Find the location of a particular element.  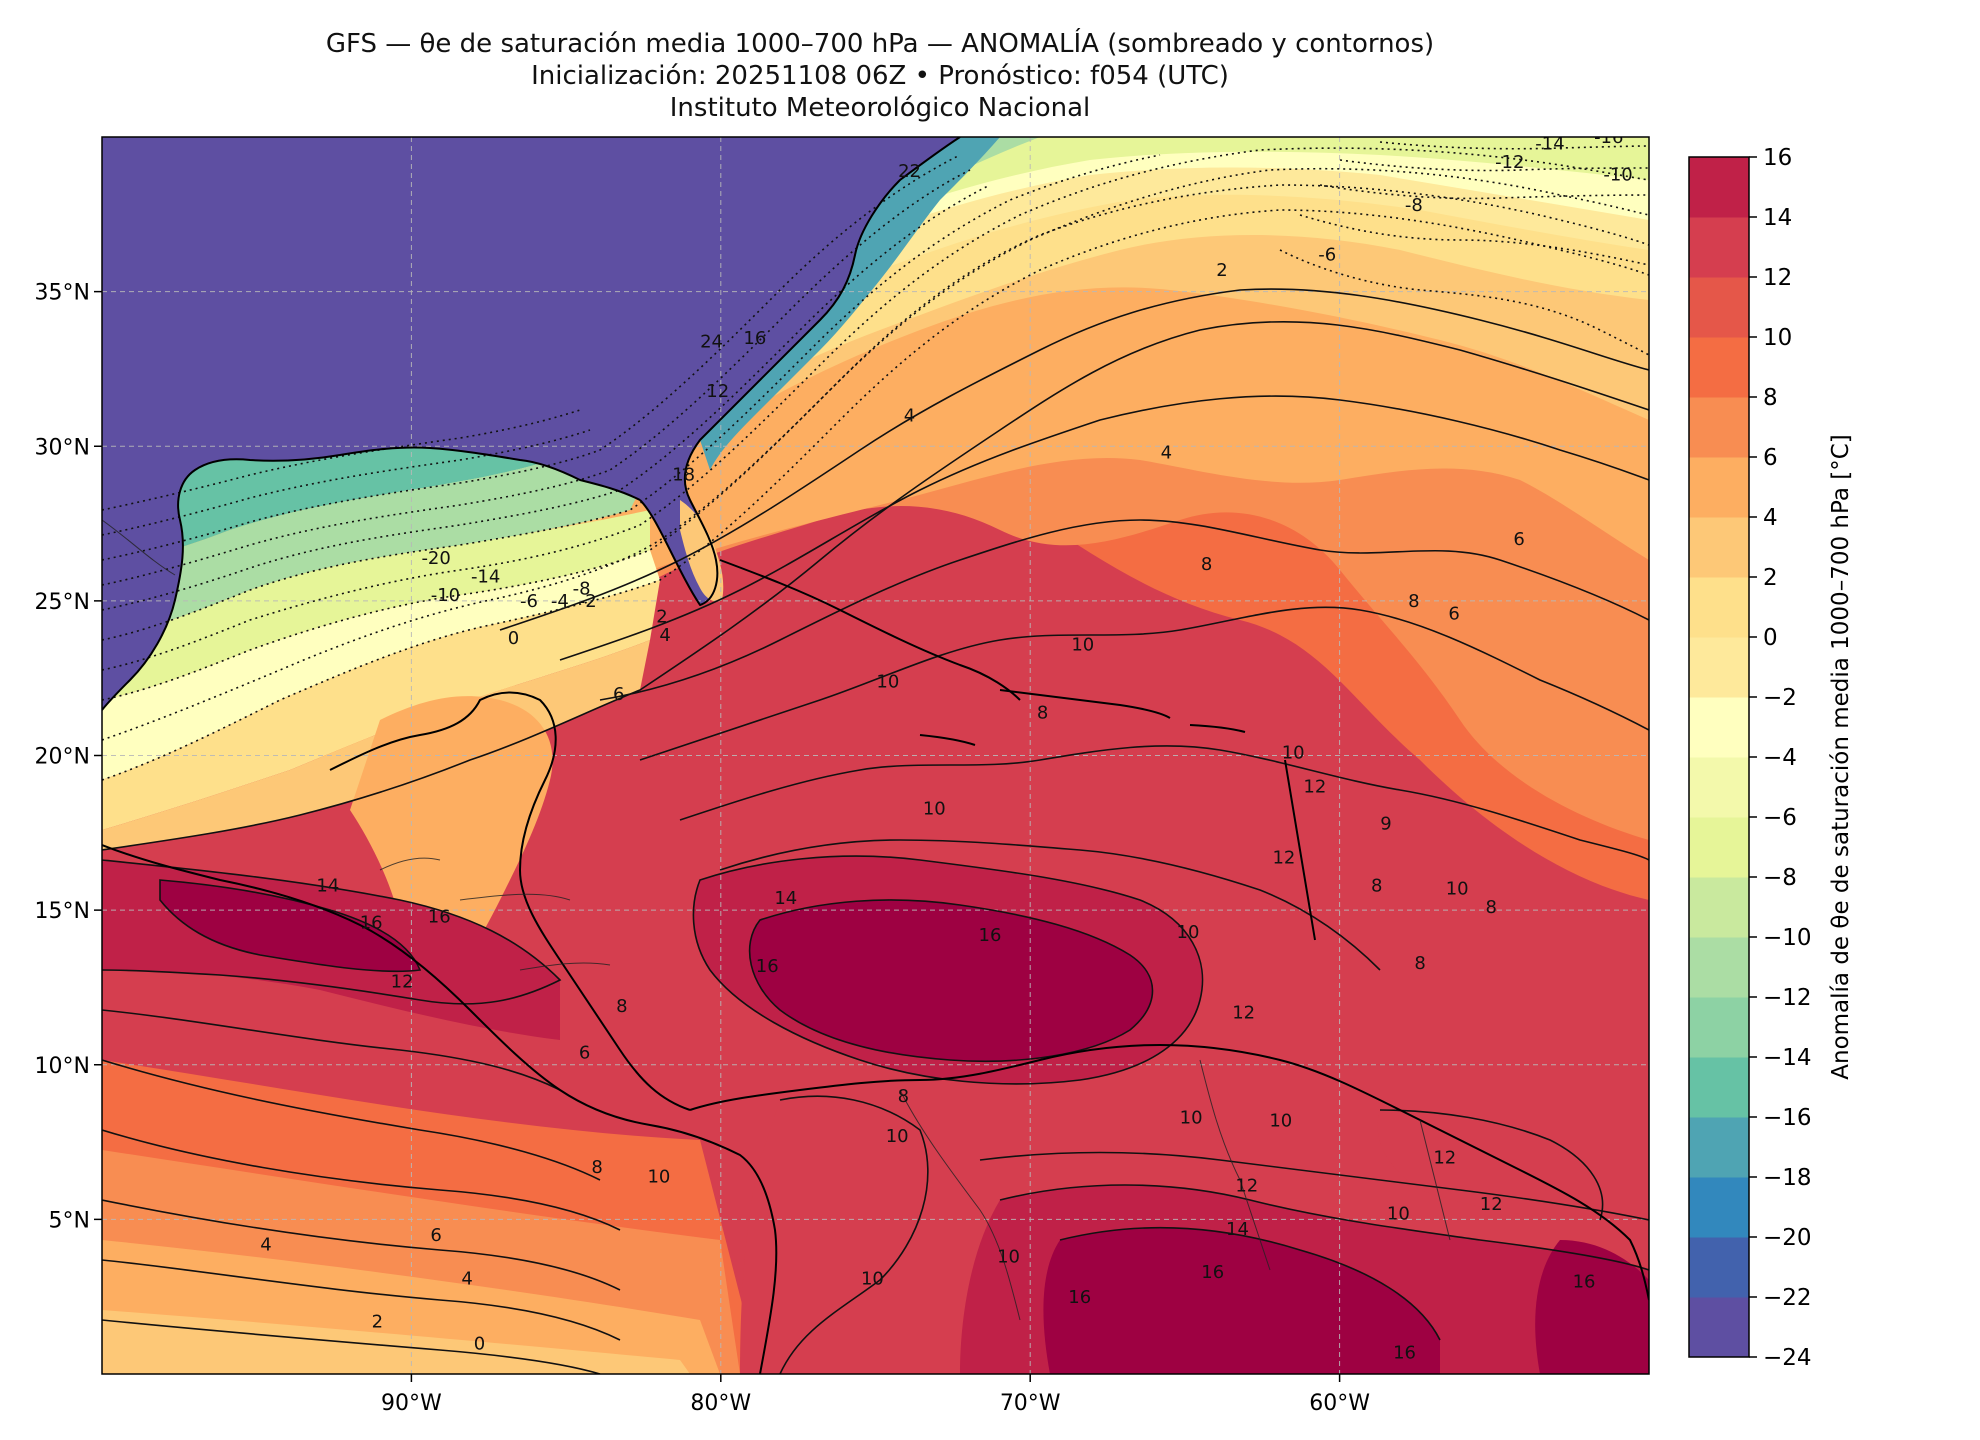

field-gulf-m12 is located at coordinates (376, 545).